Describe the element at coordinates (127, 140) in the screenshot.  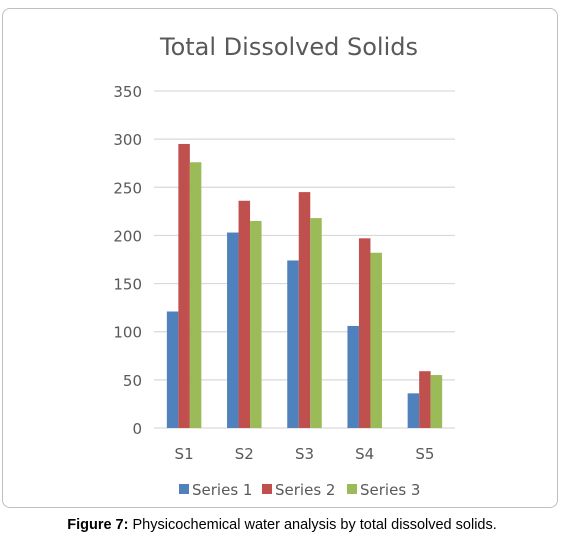
I see `y-tick-label: 300` at that location.